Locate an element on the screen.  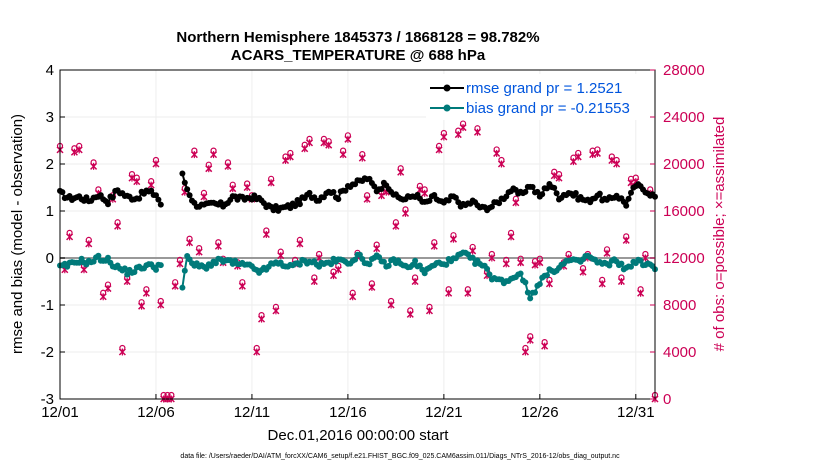
y-left-tick-label: -1 is located at coordinates (47, 305).